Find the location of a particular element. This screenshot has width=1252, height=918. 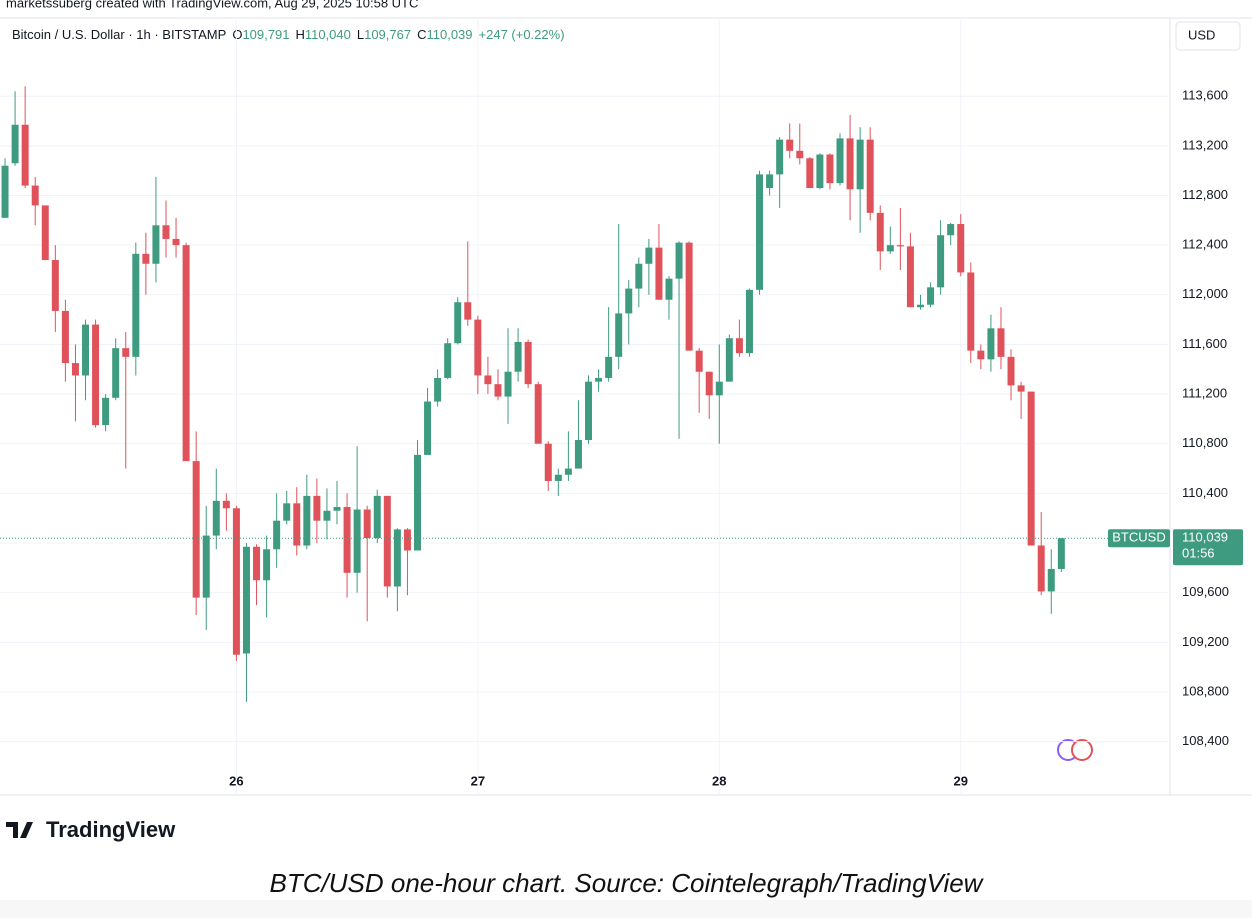

logo-text: TradingView is located at coordinates (111, 829).